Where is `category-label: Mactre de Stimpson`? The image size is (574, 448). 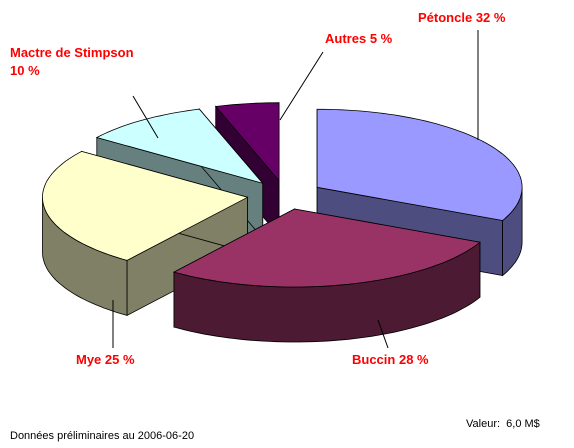
category-label: Mactre de Stimpson is located at coordinates (72, 52).